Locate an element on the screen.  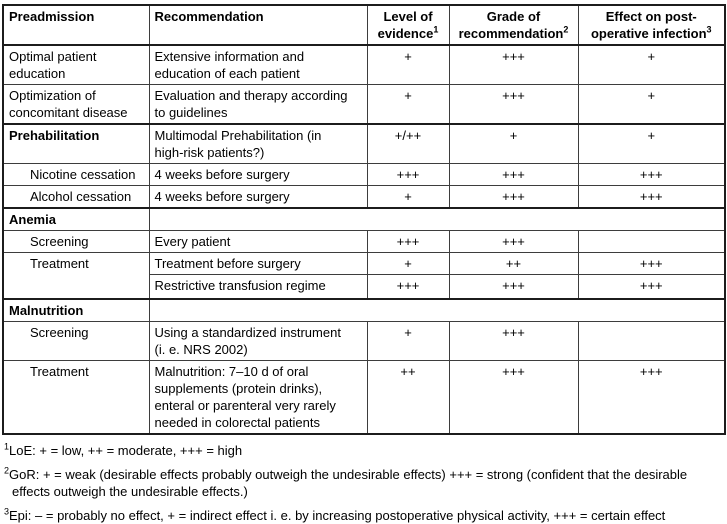
section-row-anemia: Anemia is located at coordinates (364, 219).